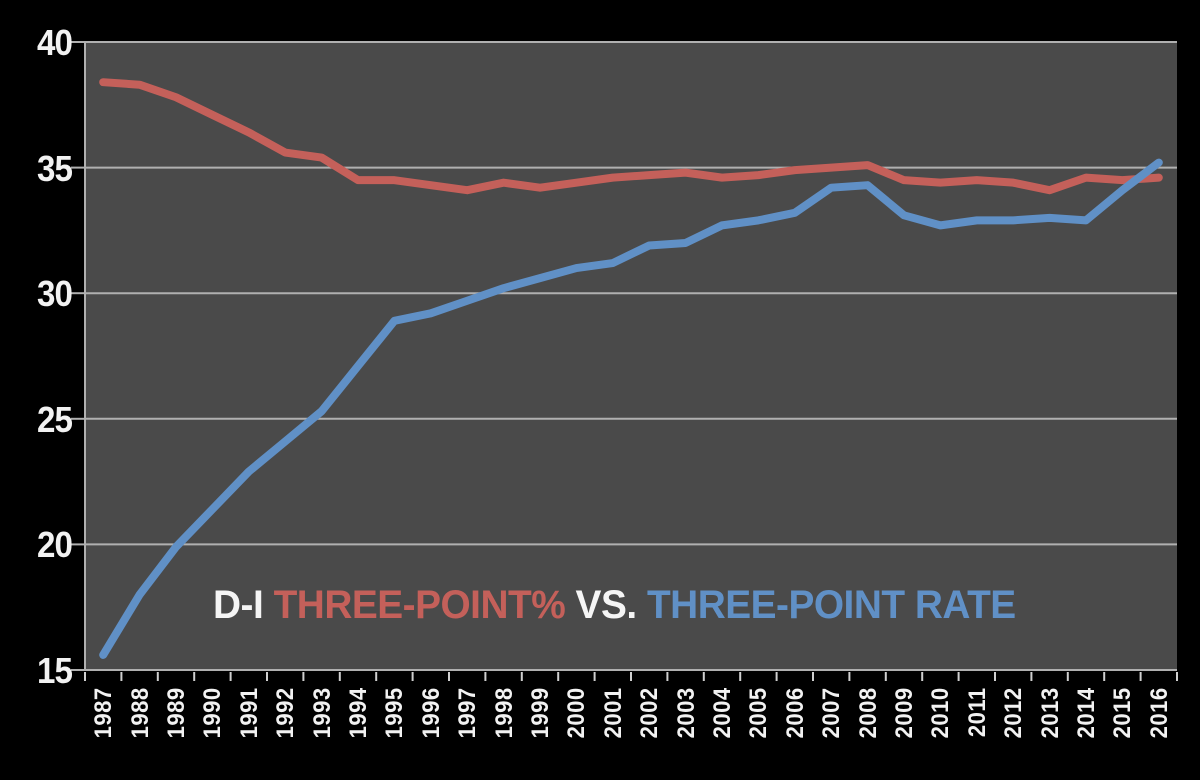 The image size is (1200, 780). Describe the element at coordinates (832, 713) in the screenshot. I see `x-axis-label-2007: 2007` at that location.